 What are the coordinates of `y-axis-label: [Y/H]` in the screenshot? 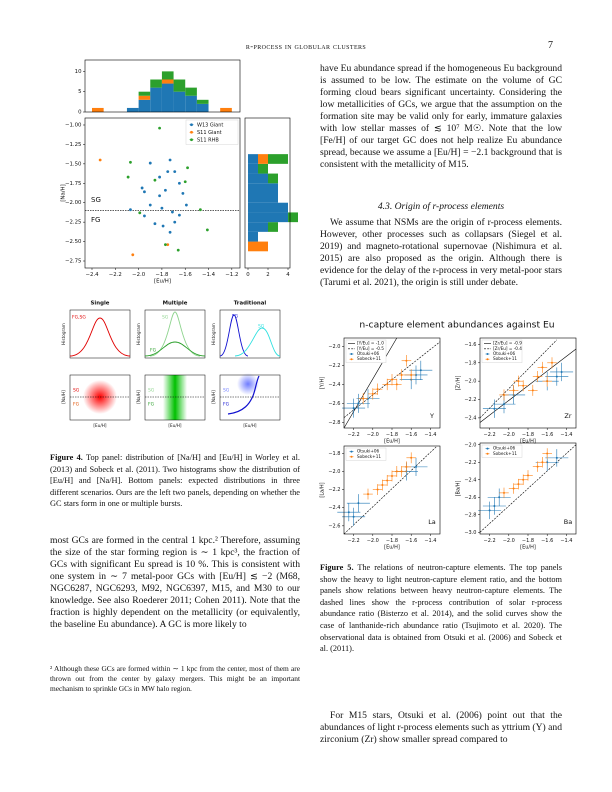 It's located at (323, 383).